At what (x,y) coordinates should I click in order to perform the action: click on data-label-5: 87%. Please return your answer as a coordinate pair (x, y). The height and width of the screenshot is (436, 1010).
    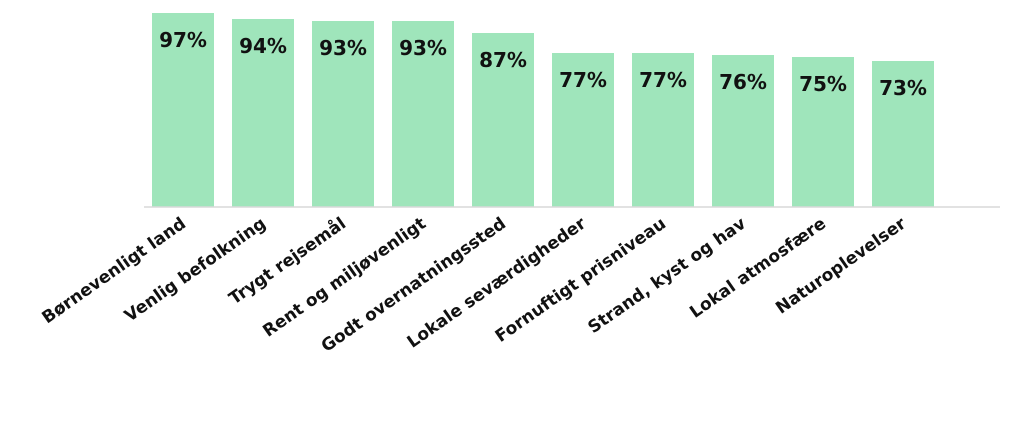
    Looking at the image, I should click on (503, 60).